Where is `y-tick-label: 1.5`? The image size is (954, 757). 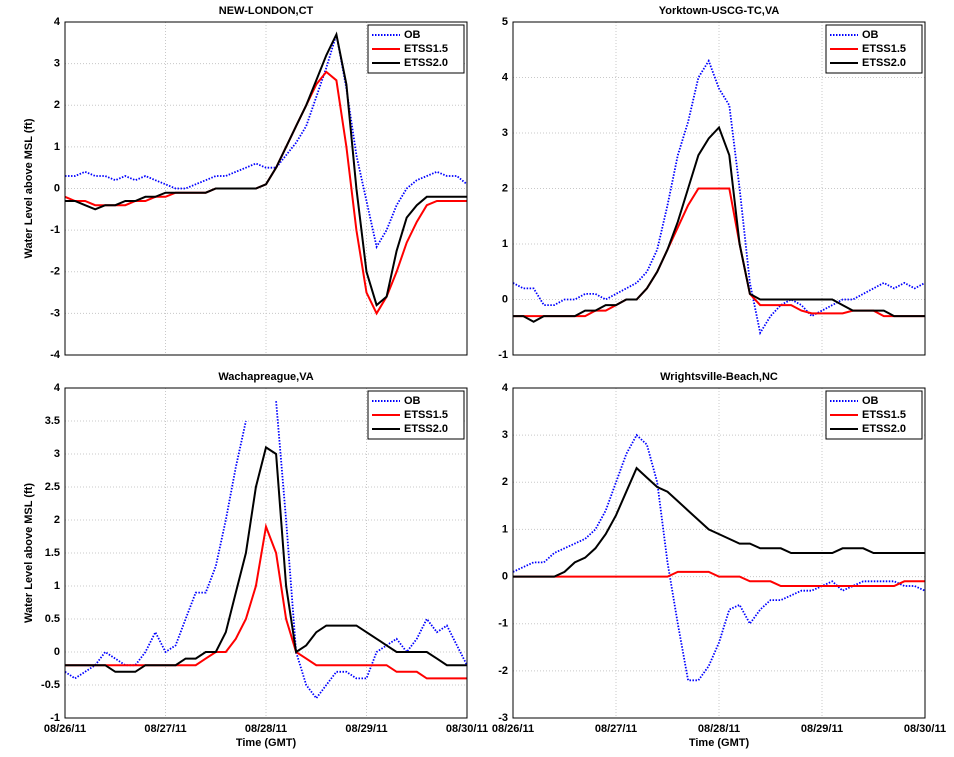
y-tick-label: 1.5 is located at coordinates (52, 553).